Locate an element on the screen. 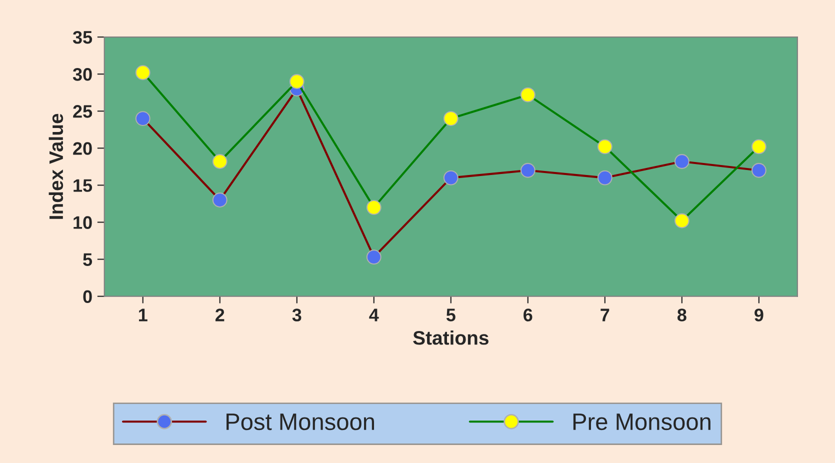  y-tick-label: 5 is located at coordinates (87, 259).